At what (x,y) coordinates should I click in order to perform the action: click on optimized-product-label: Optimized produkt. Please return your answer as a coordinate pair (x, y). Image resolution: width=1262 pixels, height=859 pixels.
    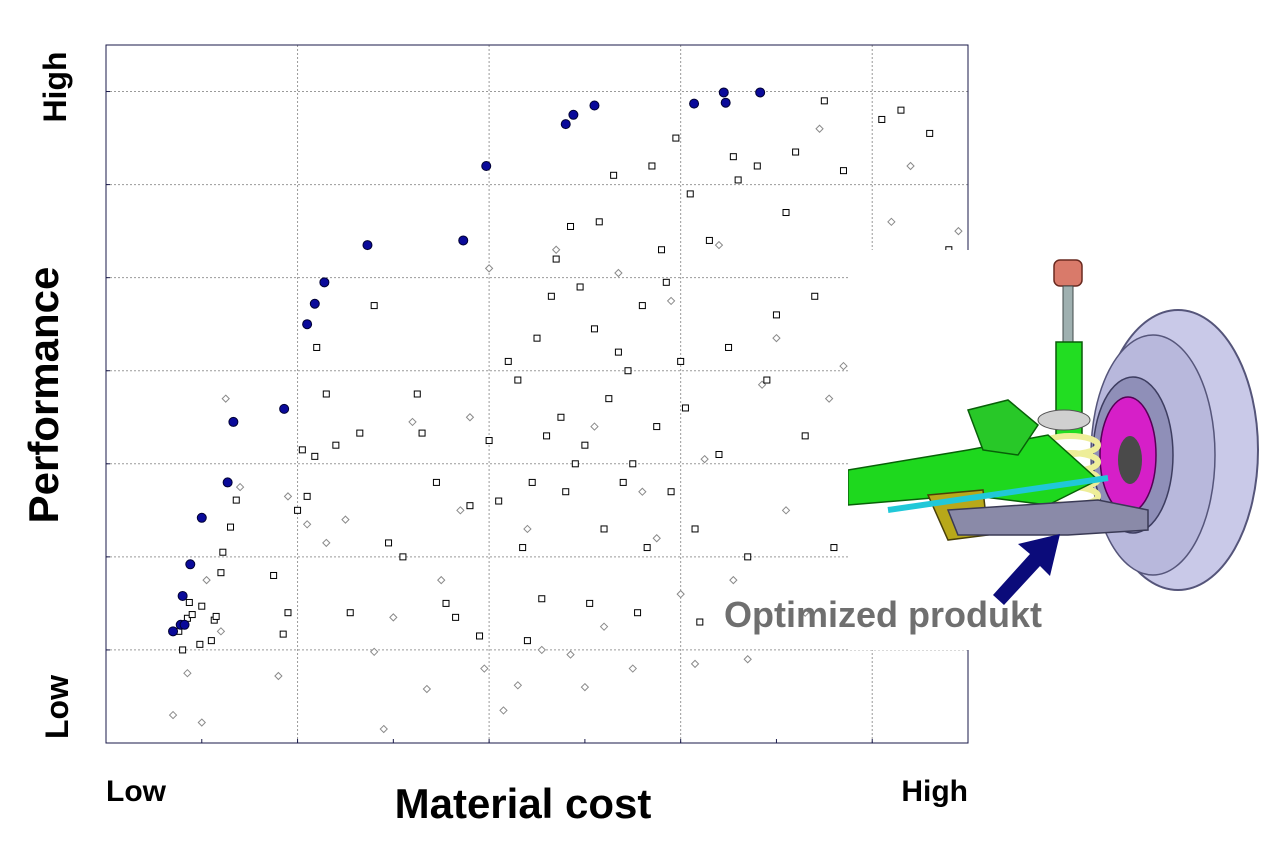
    Looking at the image, I should click on (883, 614).